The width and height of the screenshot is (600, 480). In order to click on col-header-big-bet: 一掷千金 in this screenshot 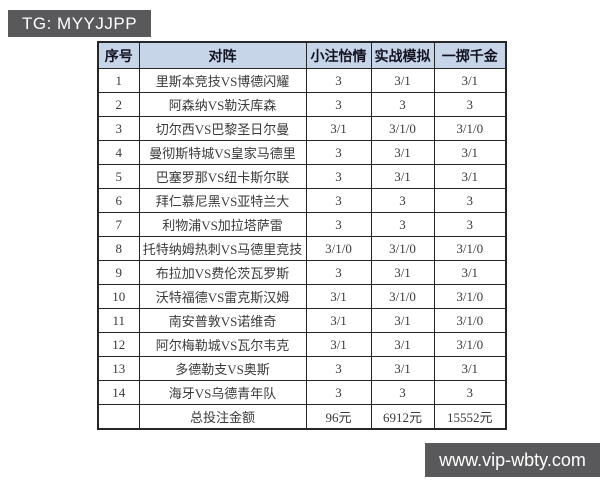, I will do `click(470, 55)`.